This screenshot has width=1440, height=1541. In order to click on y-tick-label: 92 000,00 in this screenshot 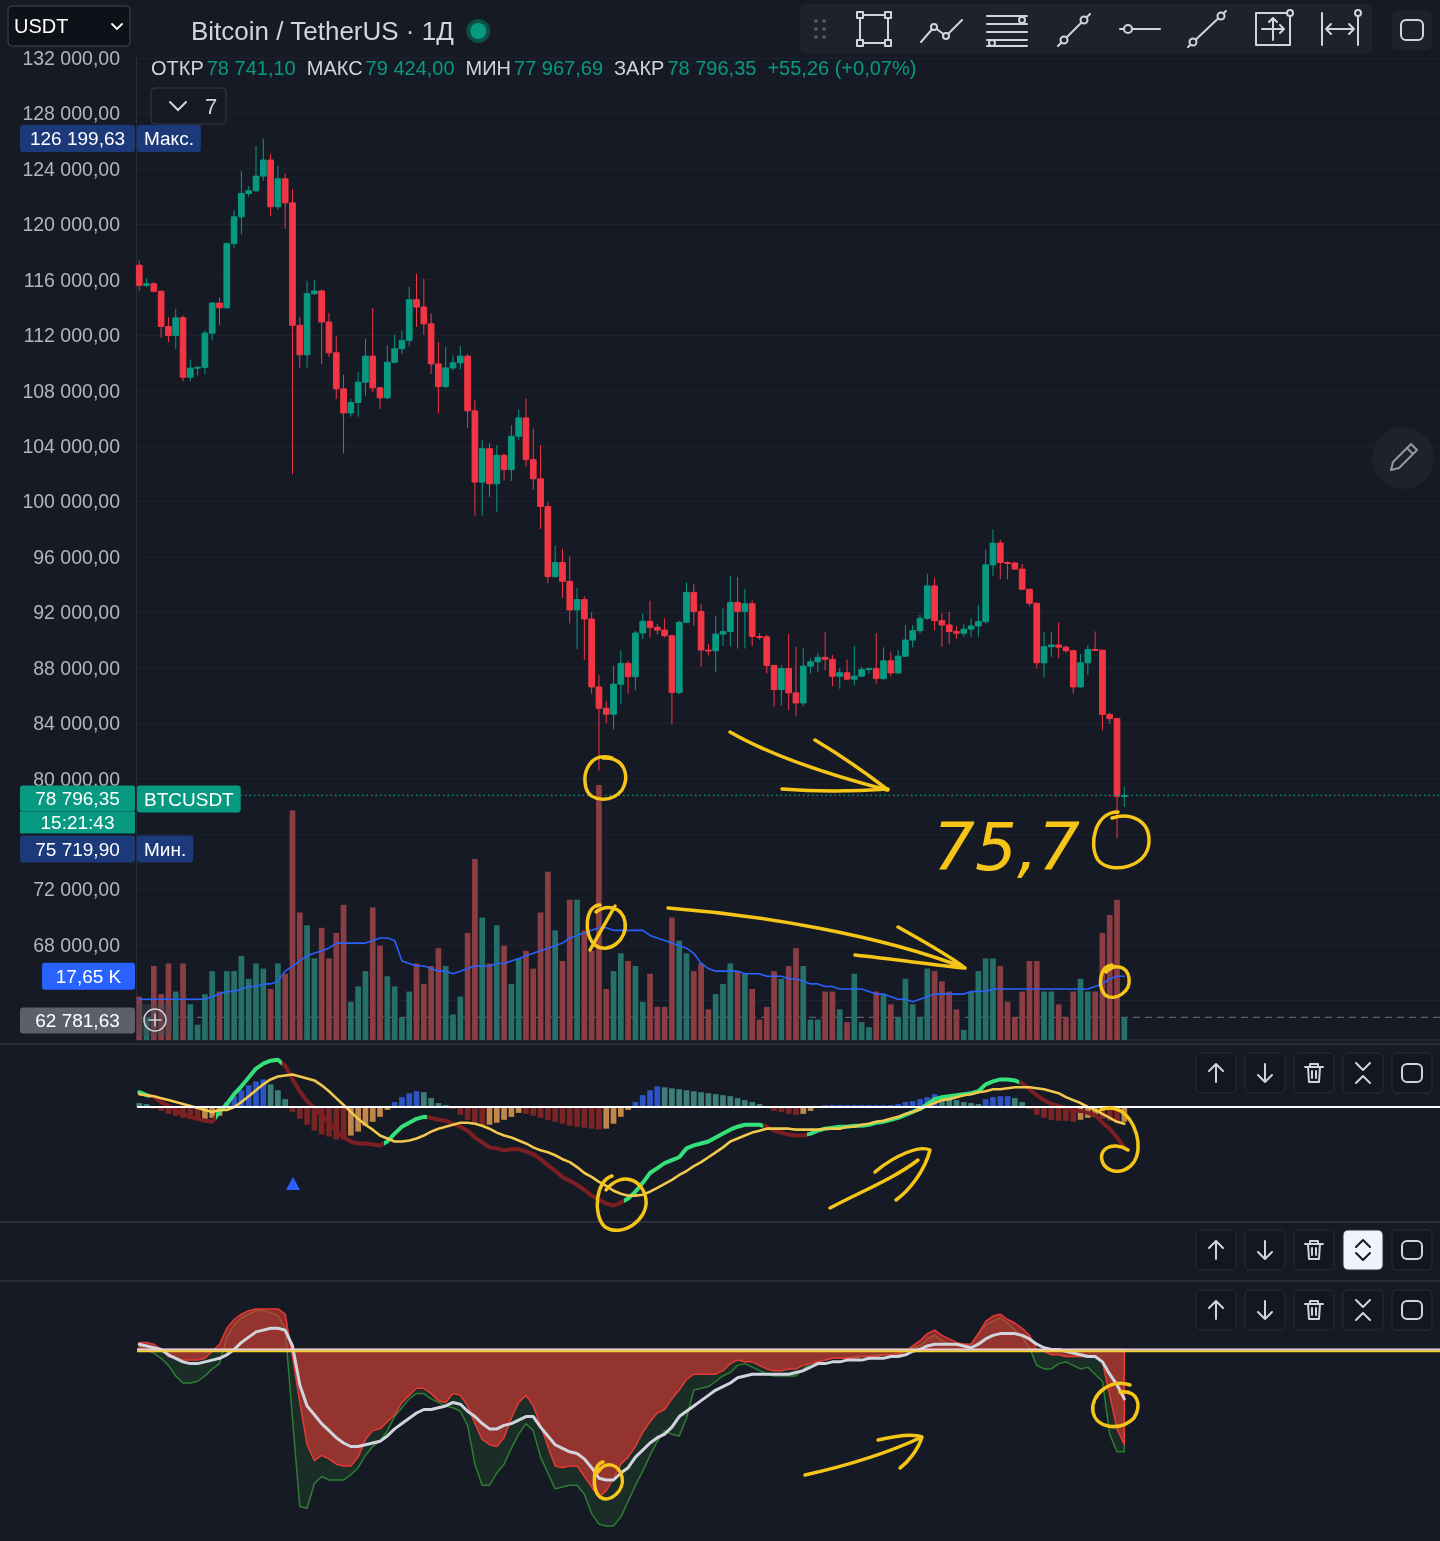, I will do `click(77, 612)`.